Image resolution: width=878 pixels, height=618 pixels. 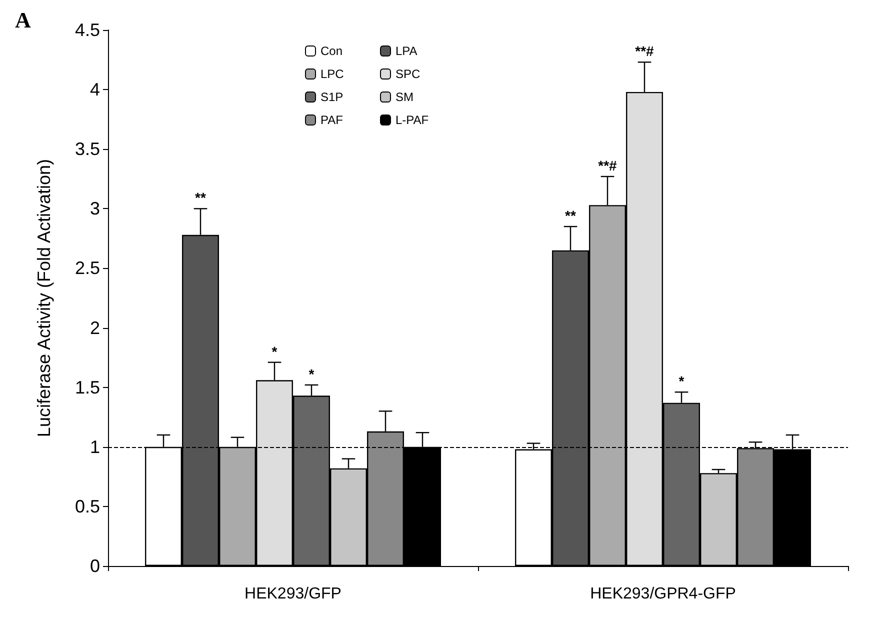 What do you see at coordinates (408, 74) in the screenshot?
I see `legend-label: SPC` at bounding box center [408, 74].